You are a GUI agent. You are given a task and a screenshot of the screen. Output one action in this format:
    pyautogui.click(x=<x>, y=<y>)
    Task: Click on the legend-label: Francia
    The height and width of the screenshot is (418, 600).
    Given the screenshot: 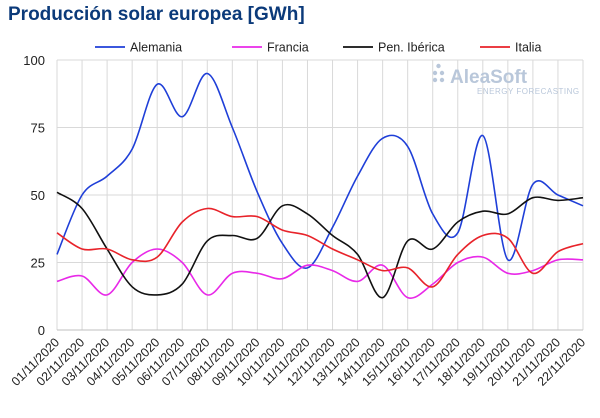 What is the action you would take?
    pyautogui.click(x=288, y=48)
    